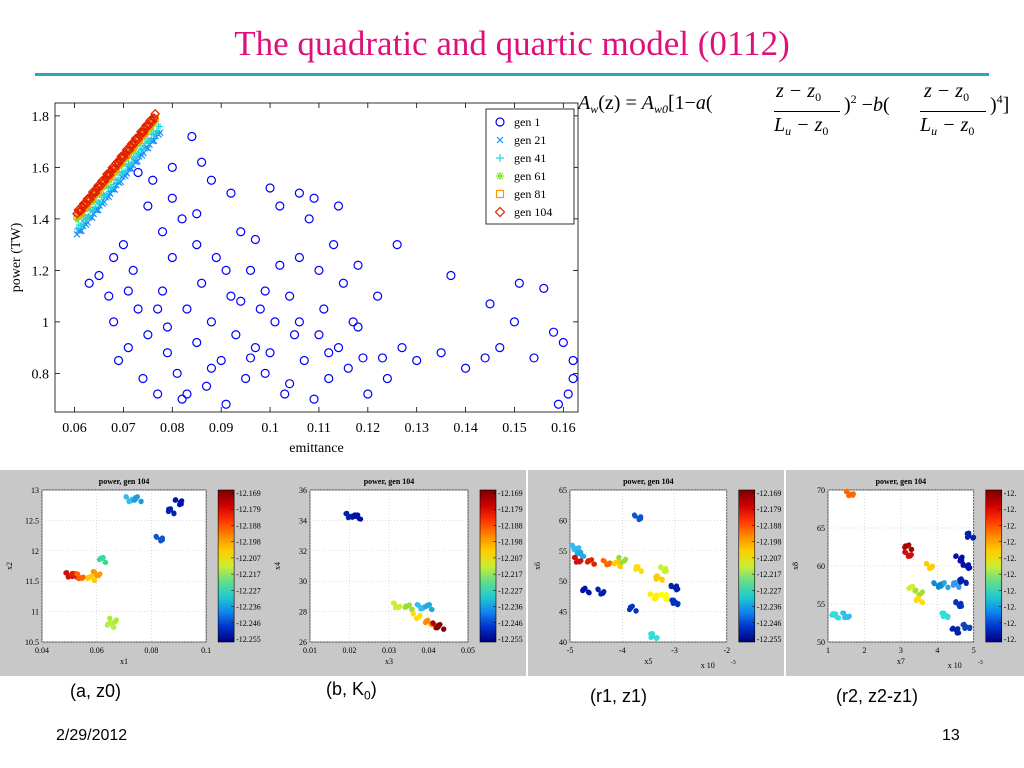  I want to click on legend-label: gen 81, so click(530, 194).